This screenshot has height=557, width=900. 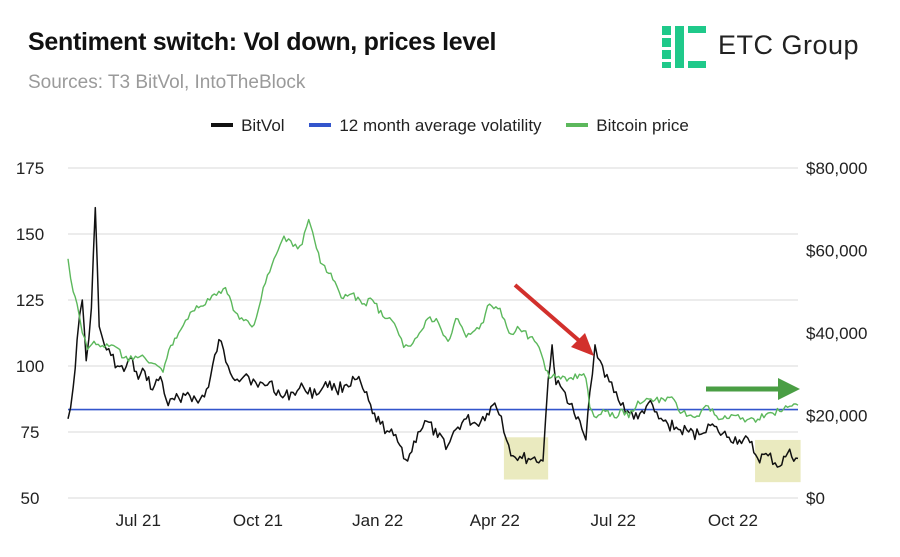 I want to click on etc-group-logo: ETC Group, so click(x=767, y=47).